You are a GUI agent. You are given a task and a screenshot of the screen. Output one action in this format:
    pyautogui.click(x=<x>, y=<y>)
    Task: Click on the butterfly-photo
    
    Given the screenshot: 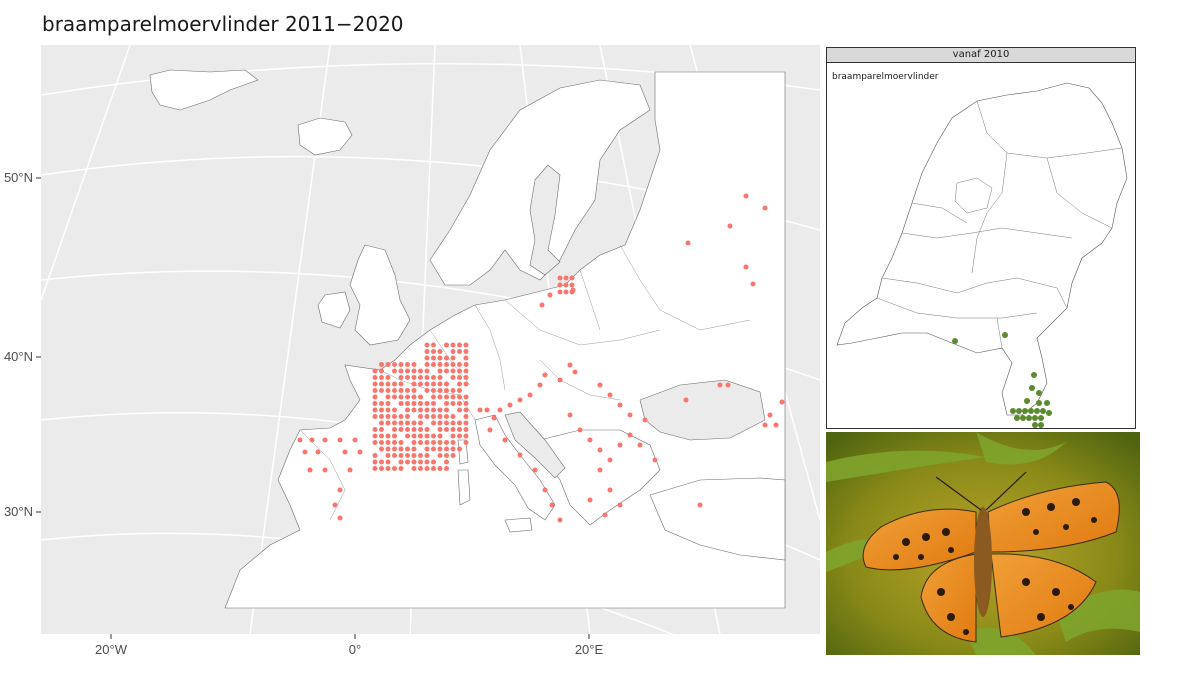 What is the action you would take?
    pyautogui.click(x=983, y=543)
    